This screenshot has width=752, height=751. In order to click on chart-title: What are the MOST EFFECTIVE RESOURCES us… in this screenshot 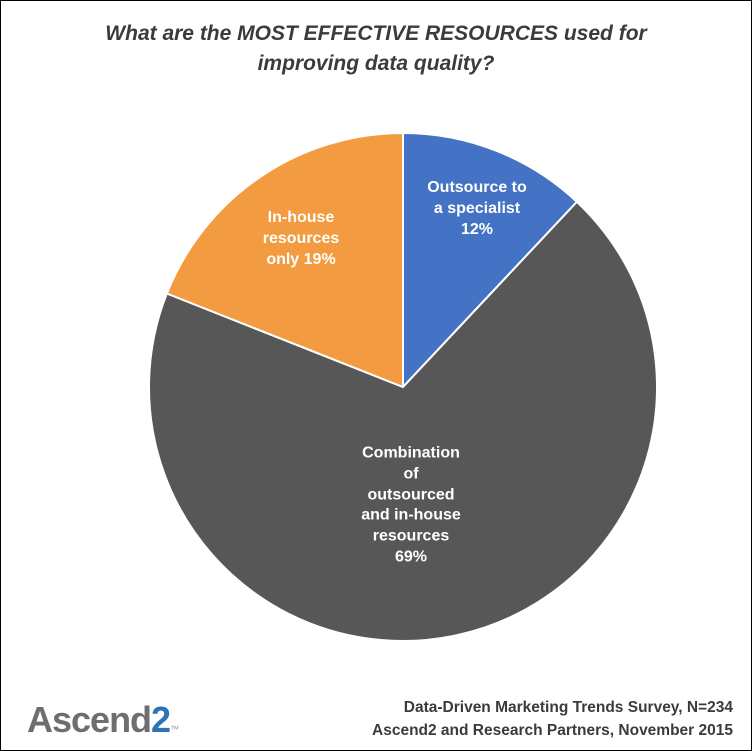, I will do `click(376, 49)`.